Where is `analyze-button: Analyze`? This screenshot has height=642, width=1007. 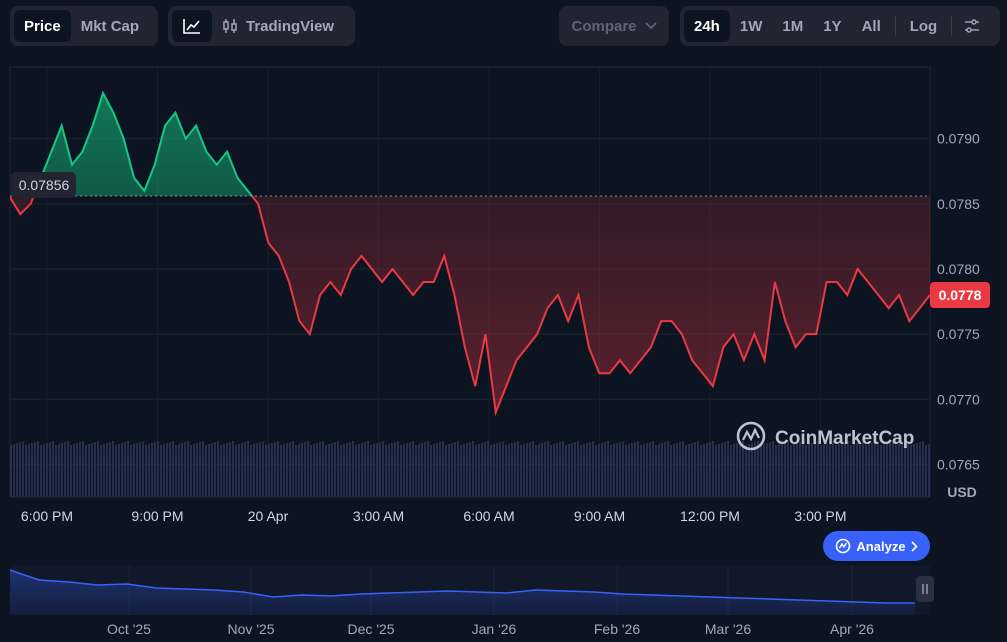 analyze-button: Analyze is located at coordinates (876, 546).